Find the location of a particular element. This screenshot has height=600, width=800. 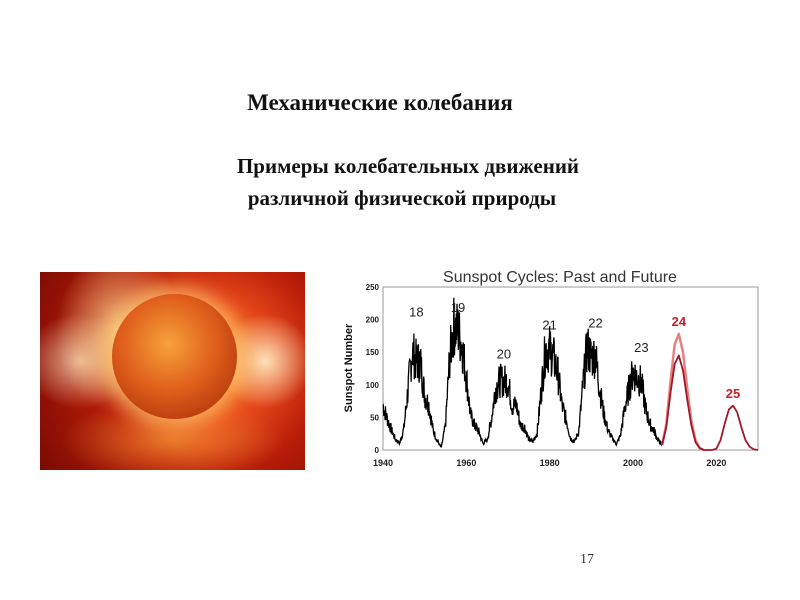

y-tick-label: 150 is located at coordinates (373, 352).